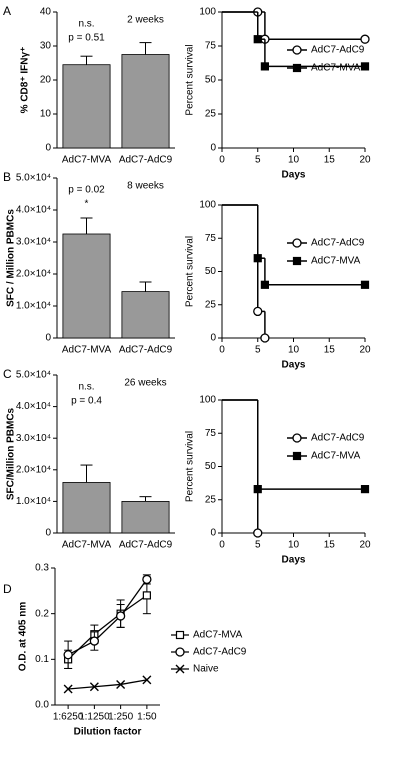 The image size is (400, 764). Describe the element at coordinates (33, 375) in the screenshot. I see `y-tick-label: 5.0×10⁴` at that location.